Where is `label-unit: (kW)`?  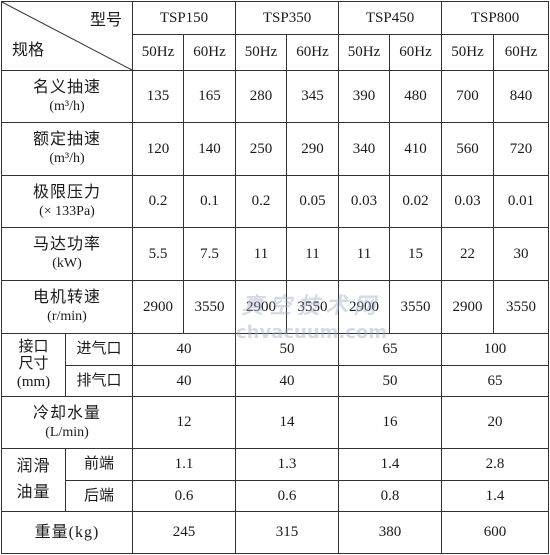
label-unit: (kW) is located at coordinates (67, 264).